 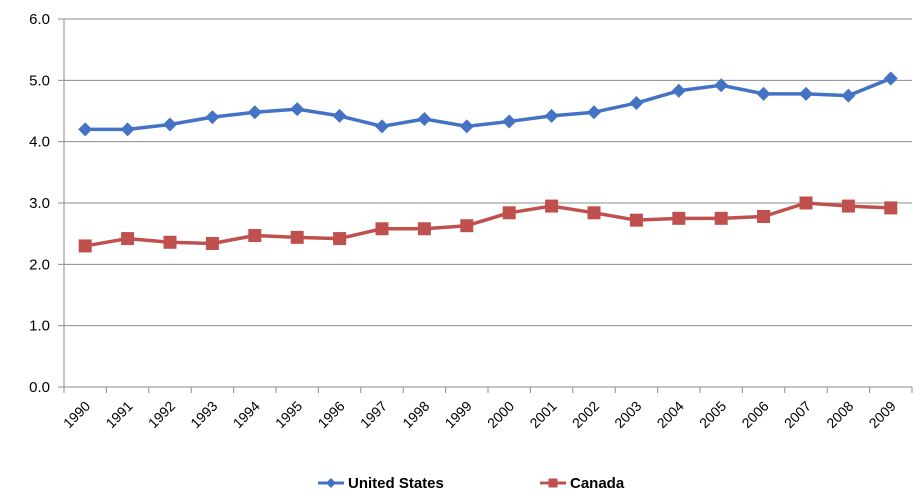 I want to click on legend-item-united-states: United States, so click(x=381, y=483).